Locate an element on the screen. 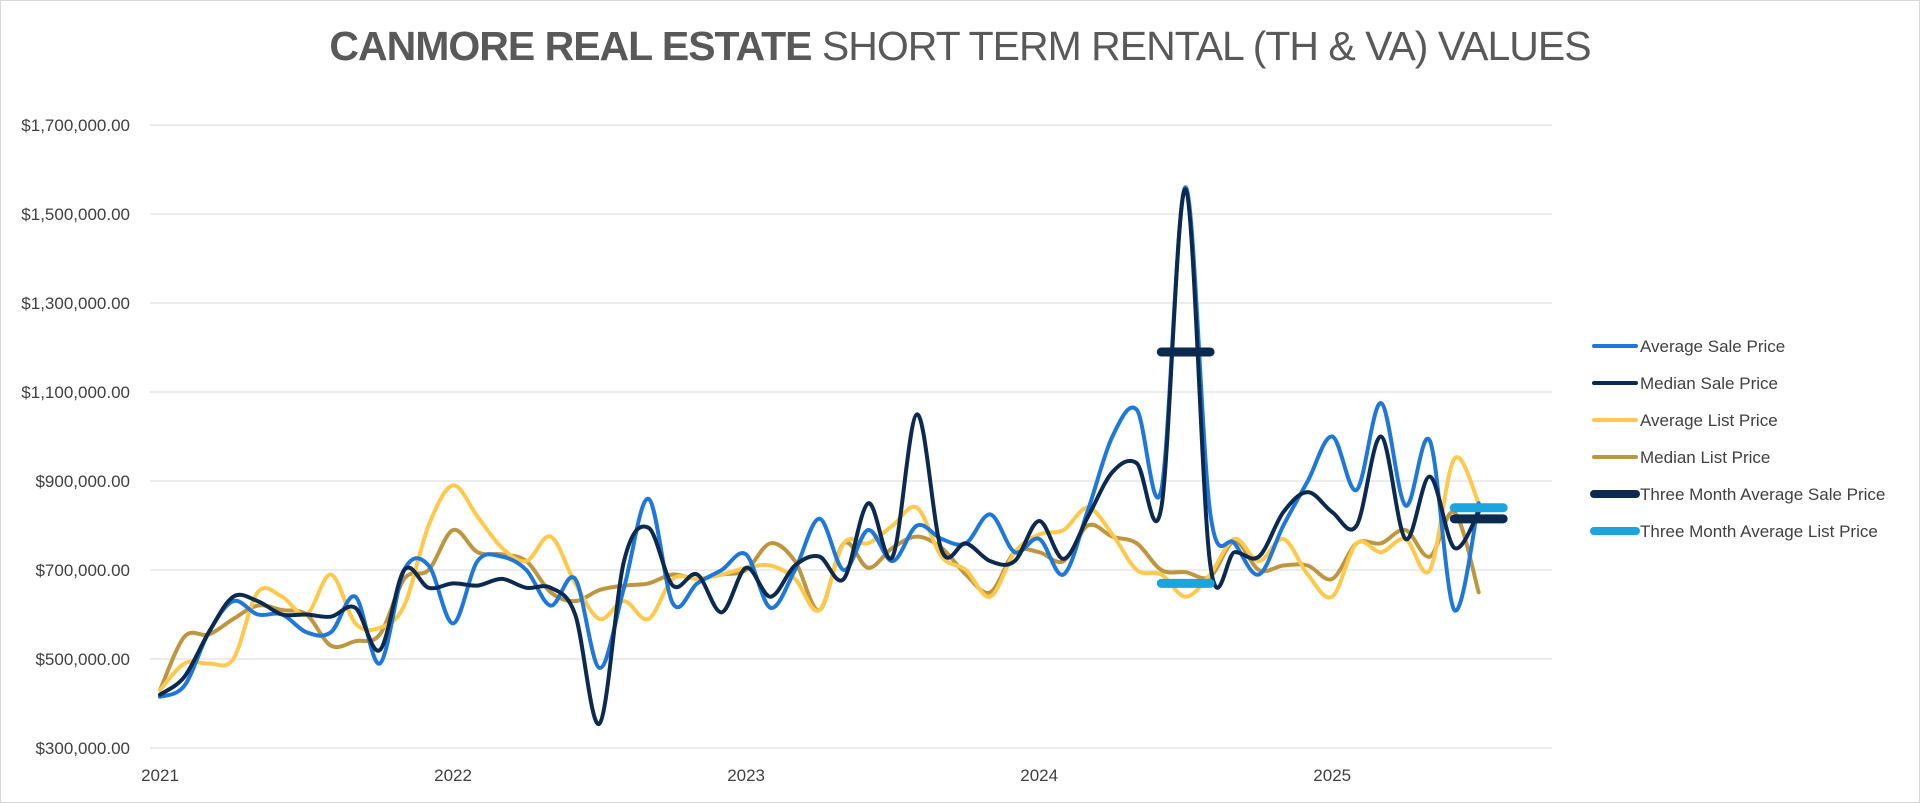 The height and width of the screenshot is (803, 1920). x-axis-tick-labels: 2021 2022 2023 2024 2025 is located at coordinates (746, 775).